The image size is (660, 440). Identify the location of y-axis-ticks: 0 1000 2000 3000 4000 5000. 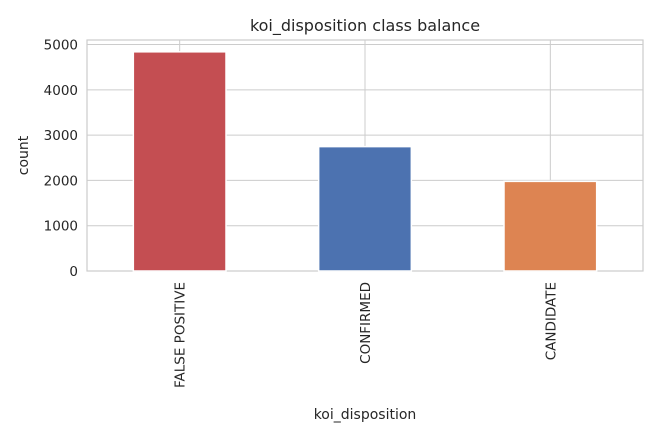
(61, 159).